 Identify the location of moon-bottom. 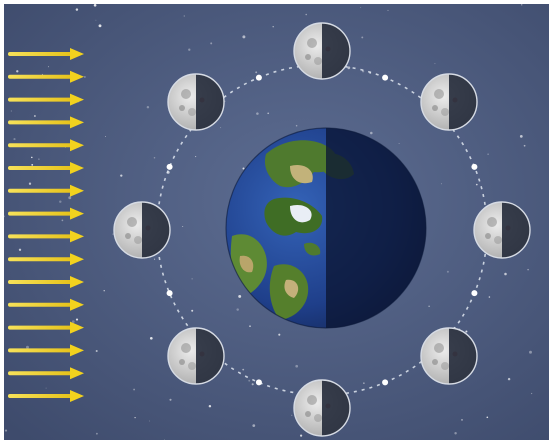
(322, 408).